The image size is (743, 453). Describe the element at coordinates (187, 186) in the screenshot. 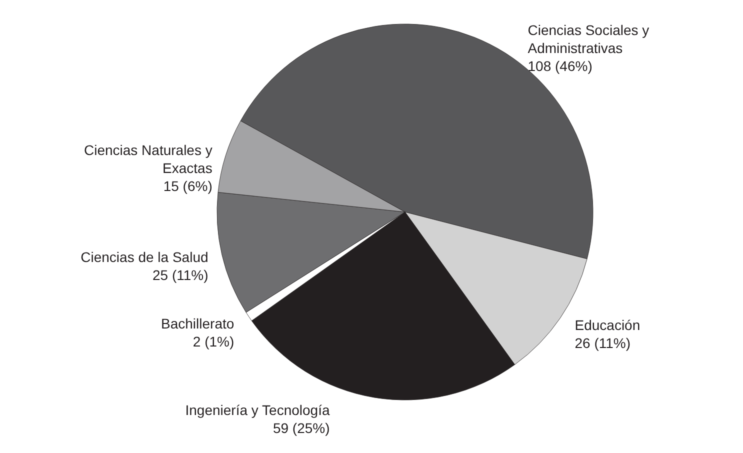

I see `data-label: 15 (6%)` at that location.